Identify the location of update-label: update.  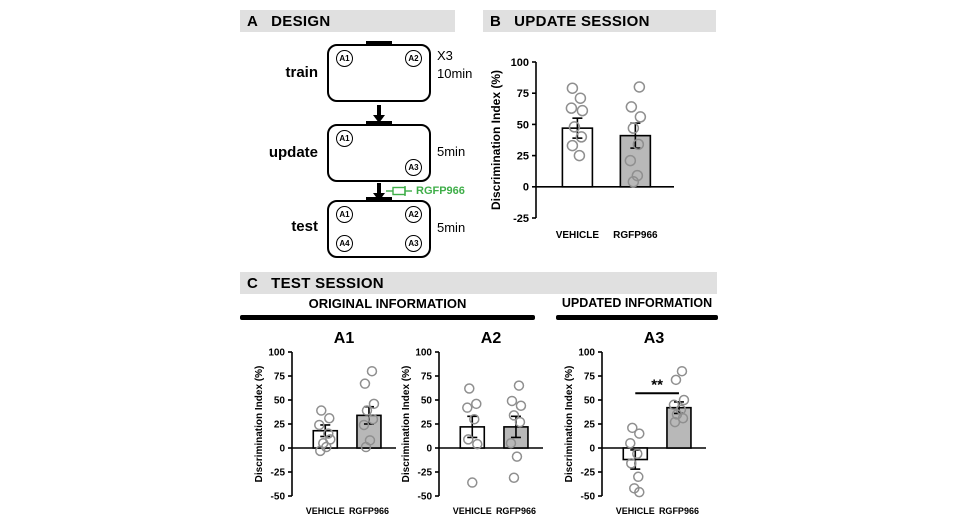
(293, 152).